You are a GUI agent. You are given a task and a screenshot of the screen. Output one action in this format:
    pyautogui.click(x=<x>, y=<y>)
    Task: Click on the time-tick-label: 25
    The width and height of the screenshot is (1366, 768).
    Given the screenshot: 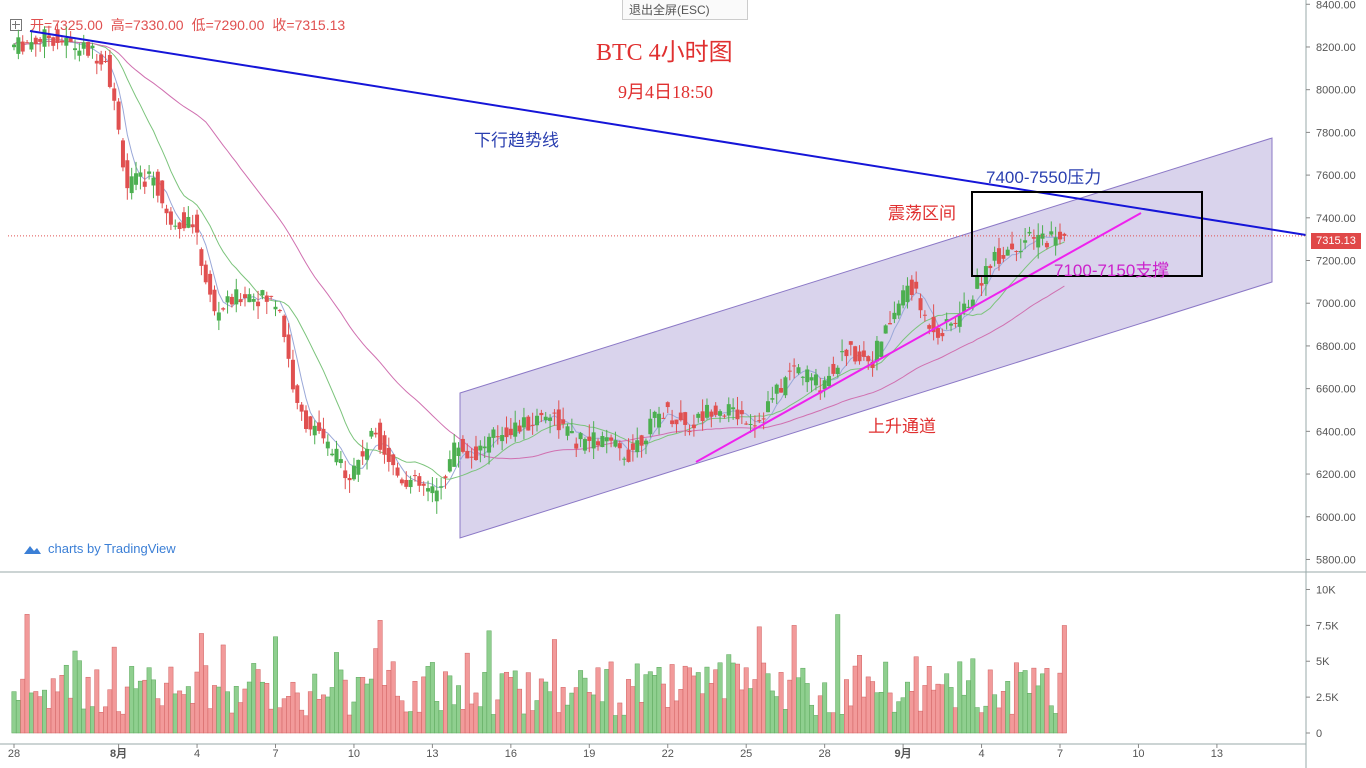 What is the action you would take?
    pyautogui.click(x=746, y=754)
    